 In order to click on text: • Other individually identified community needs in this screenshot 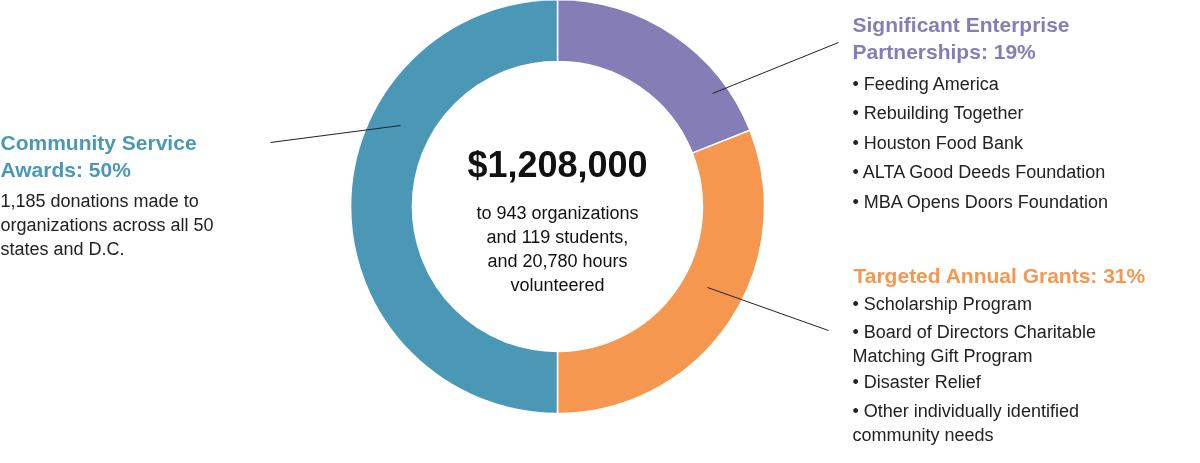, I will do `click(965, 422)`.